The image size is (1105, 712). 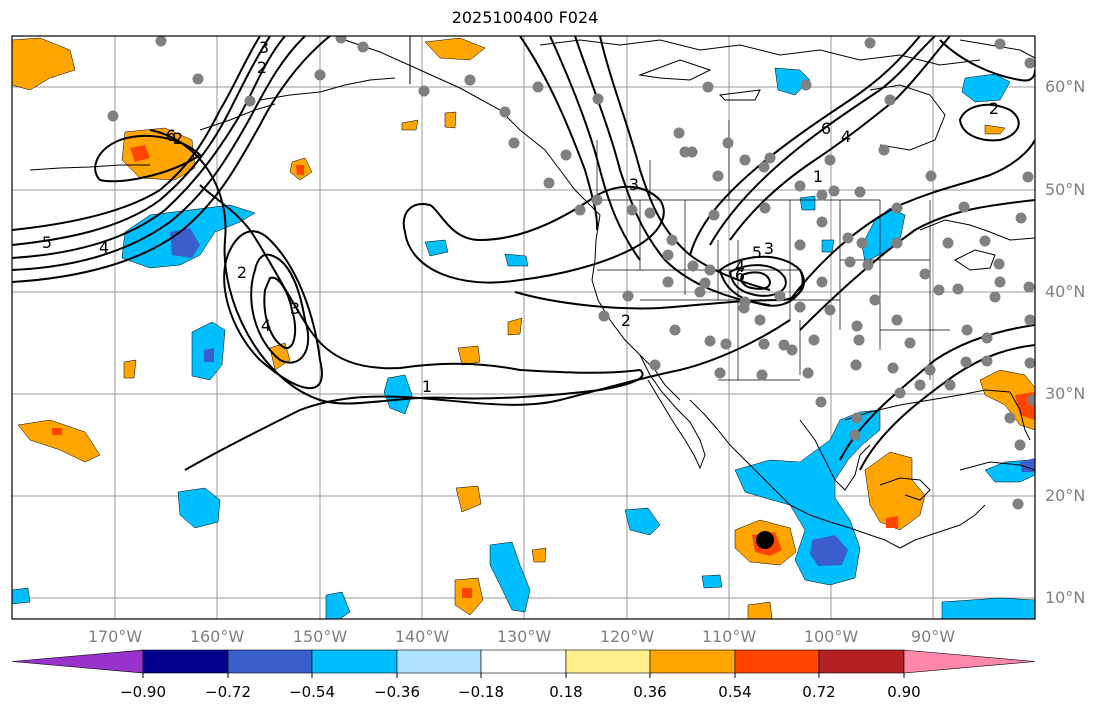 I want to click on lat-label: 20°N, so click(x=1065, y=495).